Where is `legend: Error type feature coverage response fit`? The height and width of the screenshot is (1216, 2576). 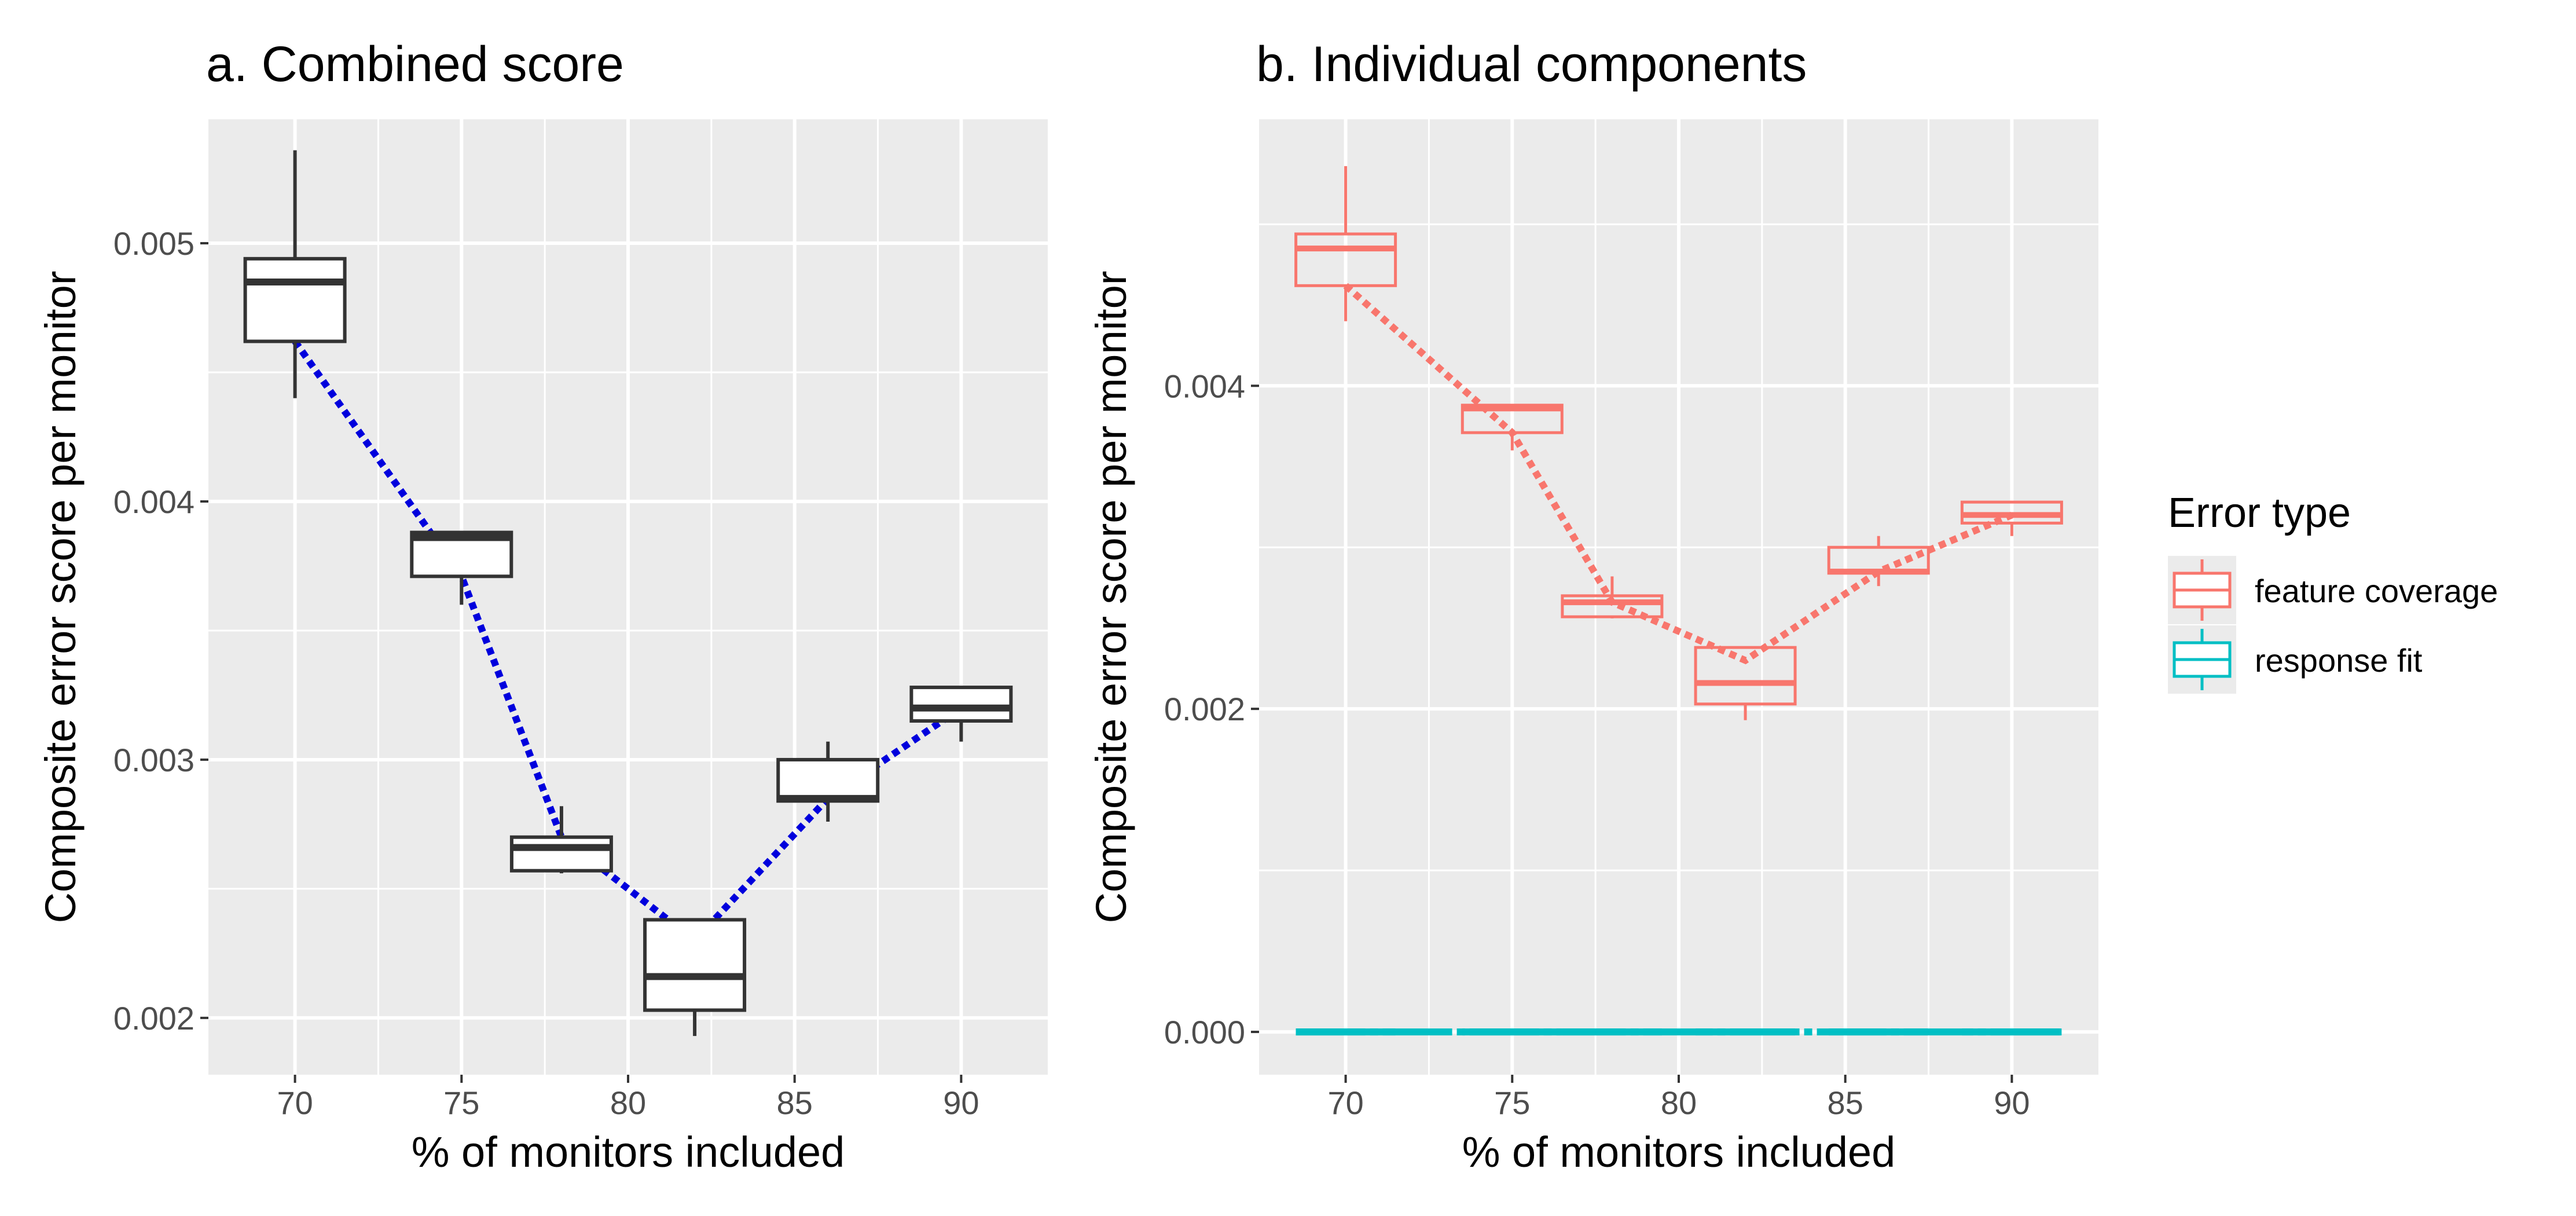
legend: Error type feature coverage response fit is located at coordinates (2333, 592).